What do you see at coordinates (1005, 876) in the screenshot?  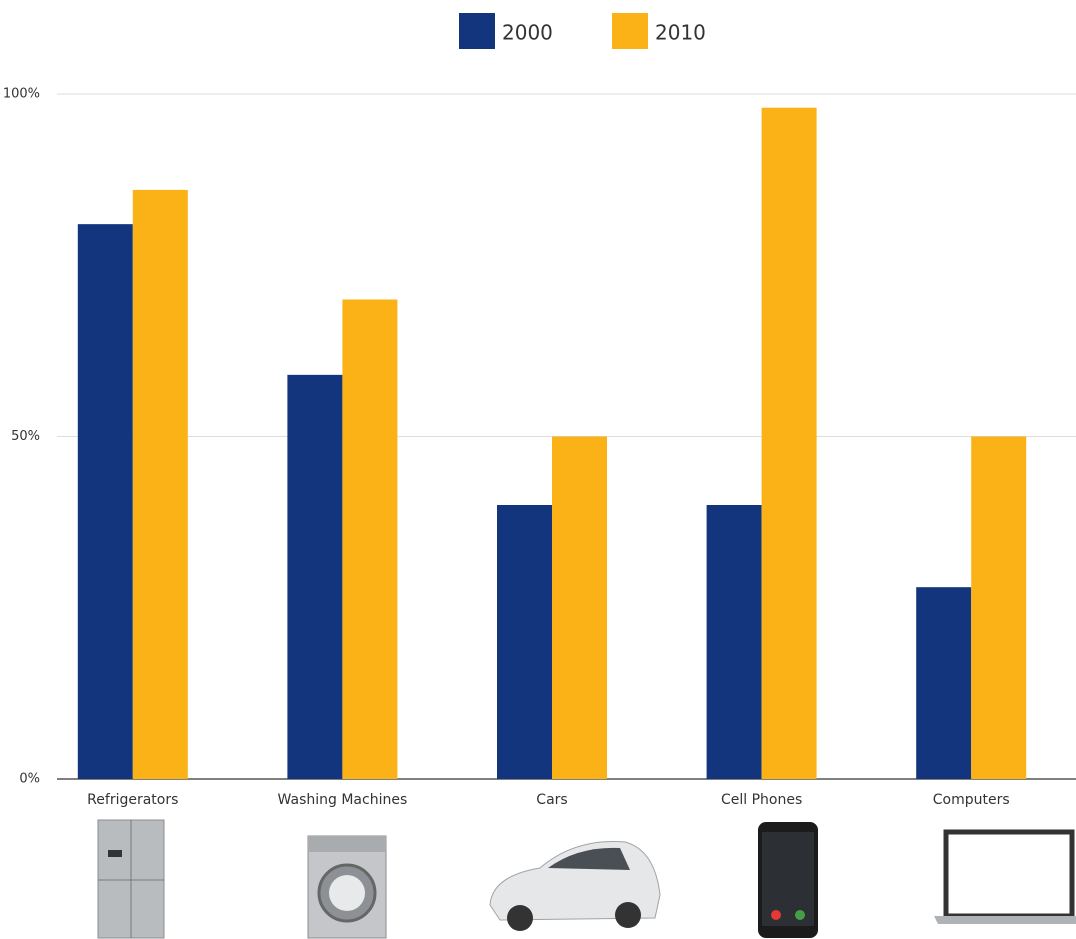 I see `laptop-icon` at bounding box center [1005, 876].